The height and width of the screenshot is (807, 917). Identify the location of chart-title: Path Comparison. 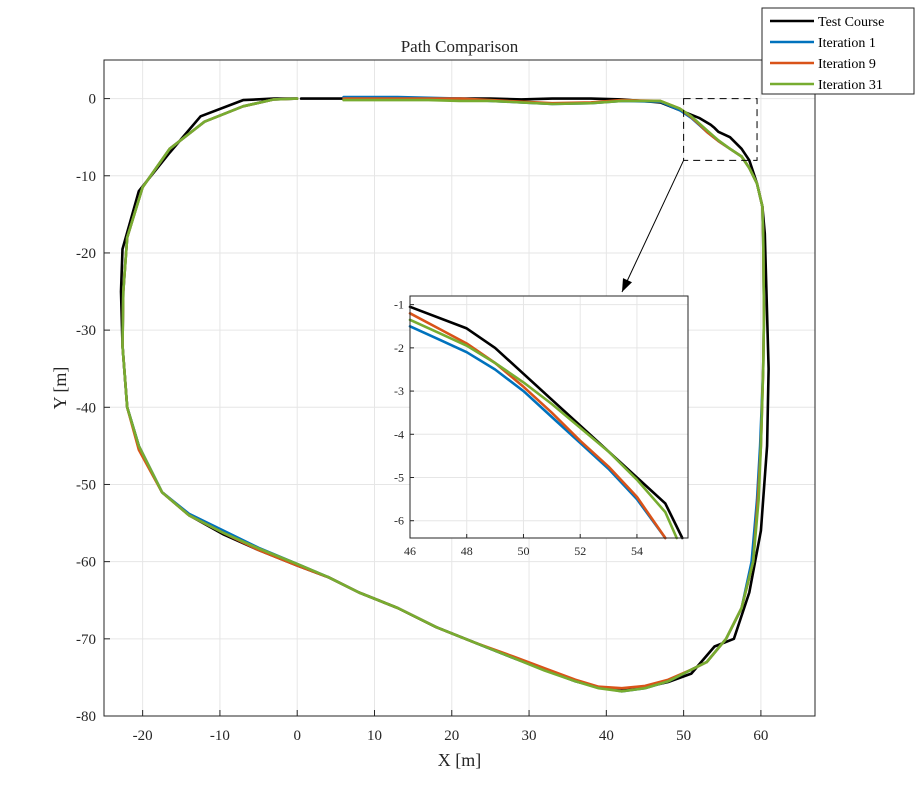
(460, 46).